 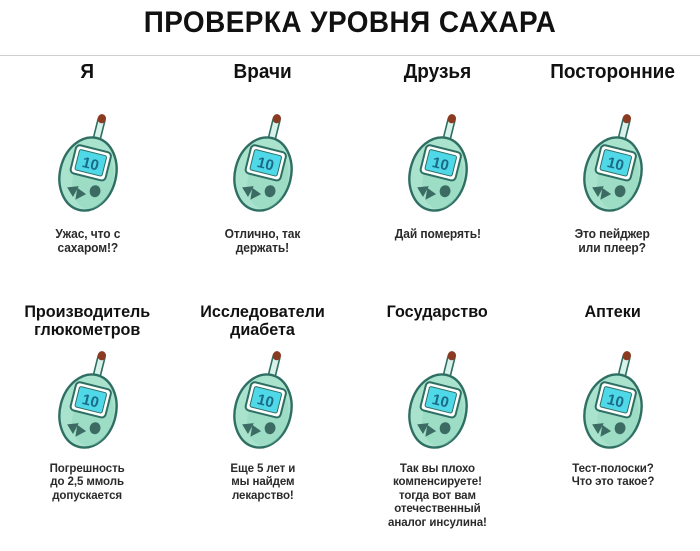 I want to click on meme-cell-druzya: Друзья 10 Дай померять!, so click(x=437, y=157).